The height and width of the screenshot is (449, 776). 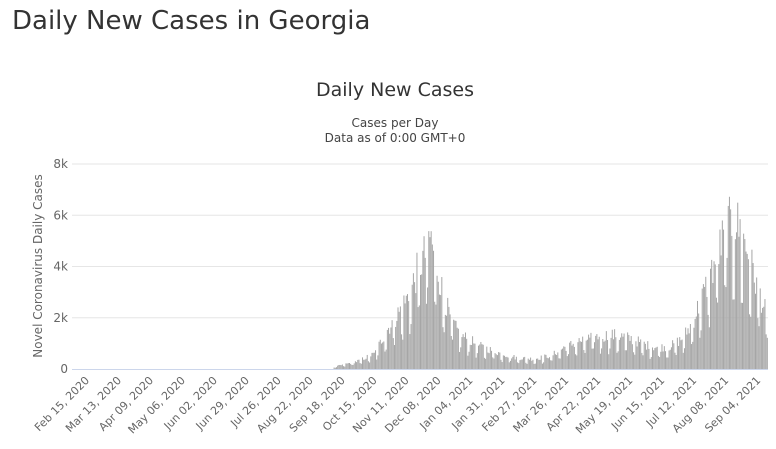 What do you see at coordinates (60, 318) in the screenshot?
I see `y-tick-label: 2k` at bounding box center [60, 318].